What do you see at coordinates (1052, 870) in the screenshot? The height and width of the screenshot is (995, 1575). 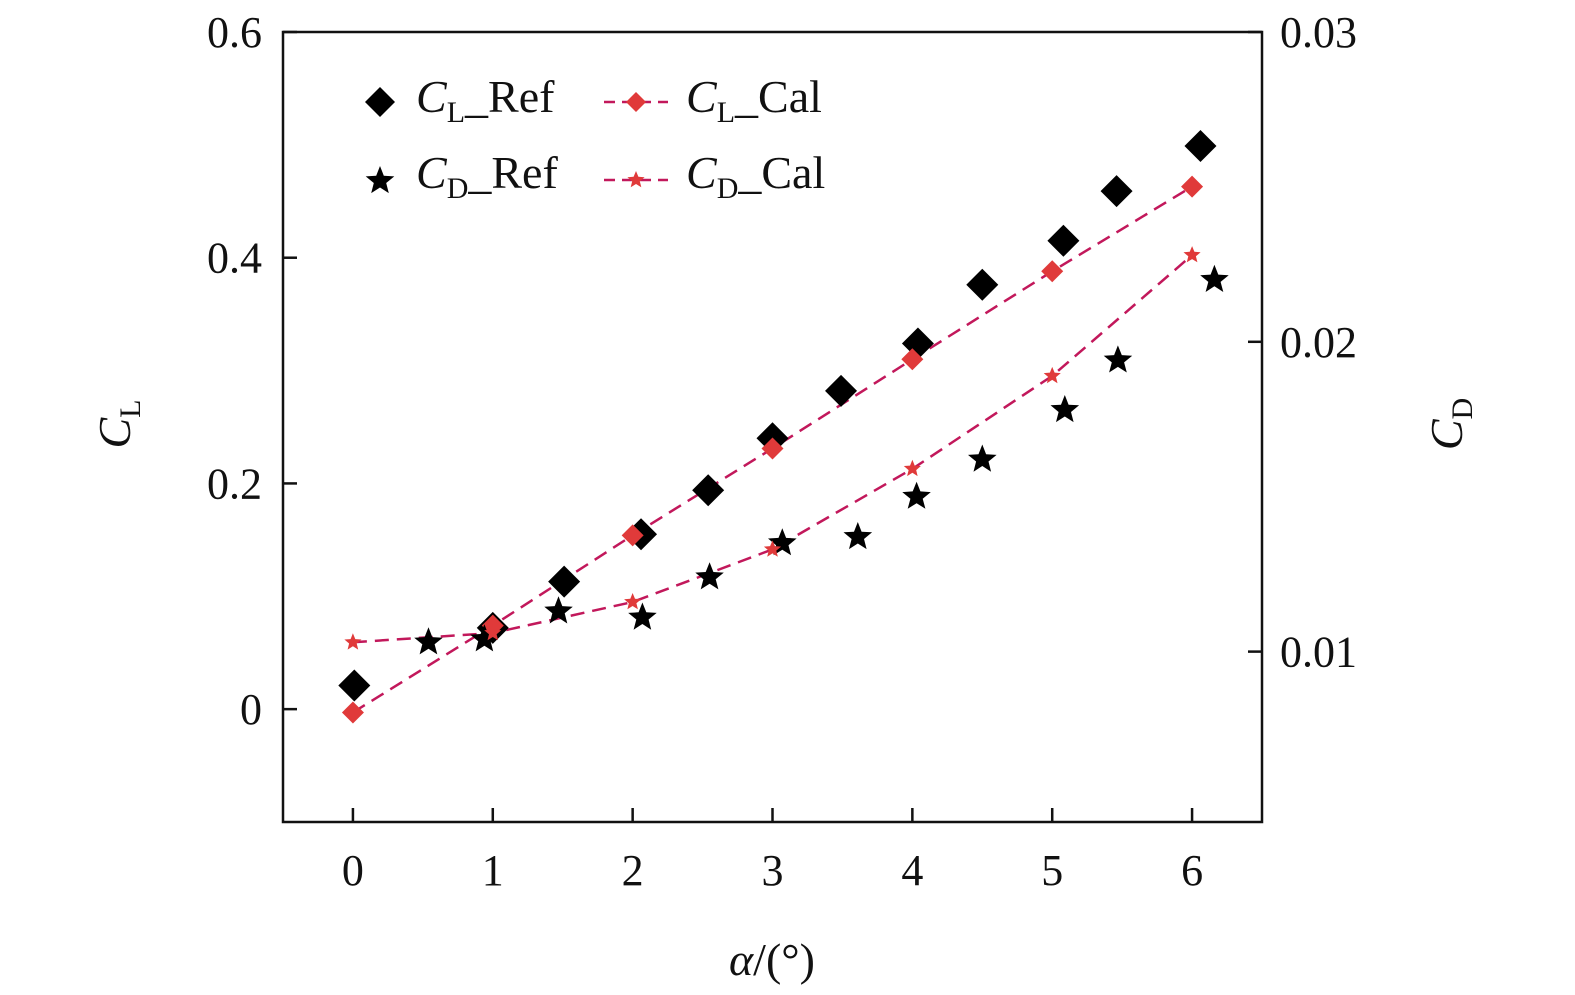 I see `x-tick-label: 5` at bounding box center [1052, 870].